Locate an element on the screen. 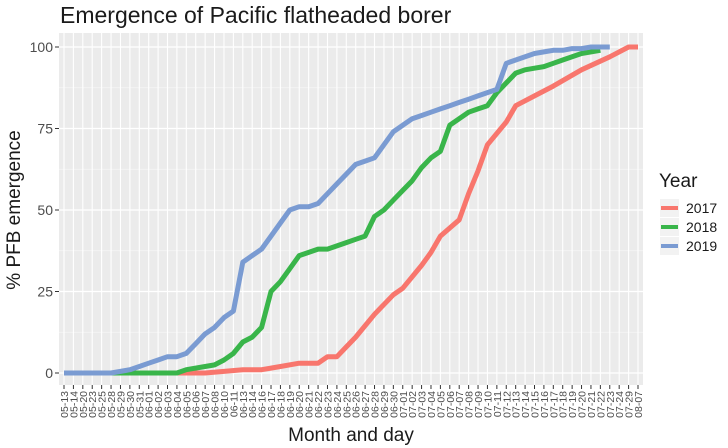 The height and width of the screenshot is (448, 728). chart-title: Emergence of Pacific flatheaded borer is located at coordinates (256, 15).